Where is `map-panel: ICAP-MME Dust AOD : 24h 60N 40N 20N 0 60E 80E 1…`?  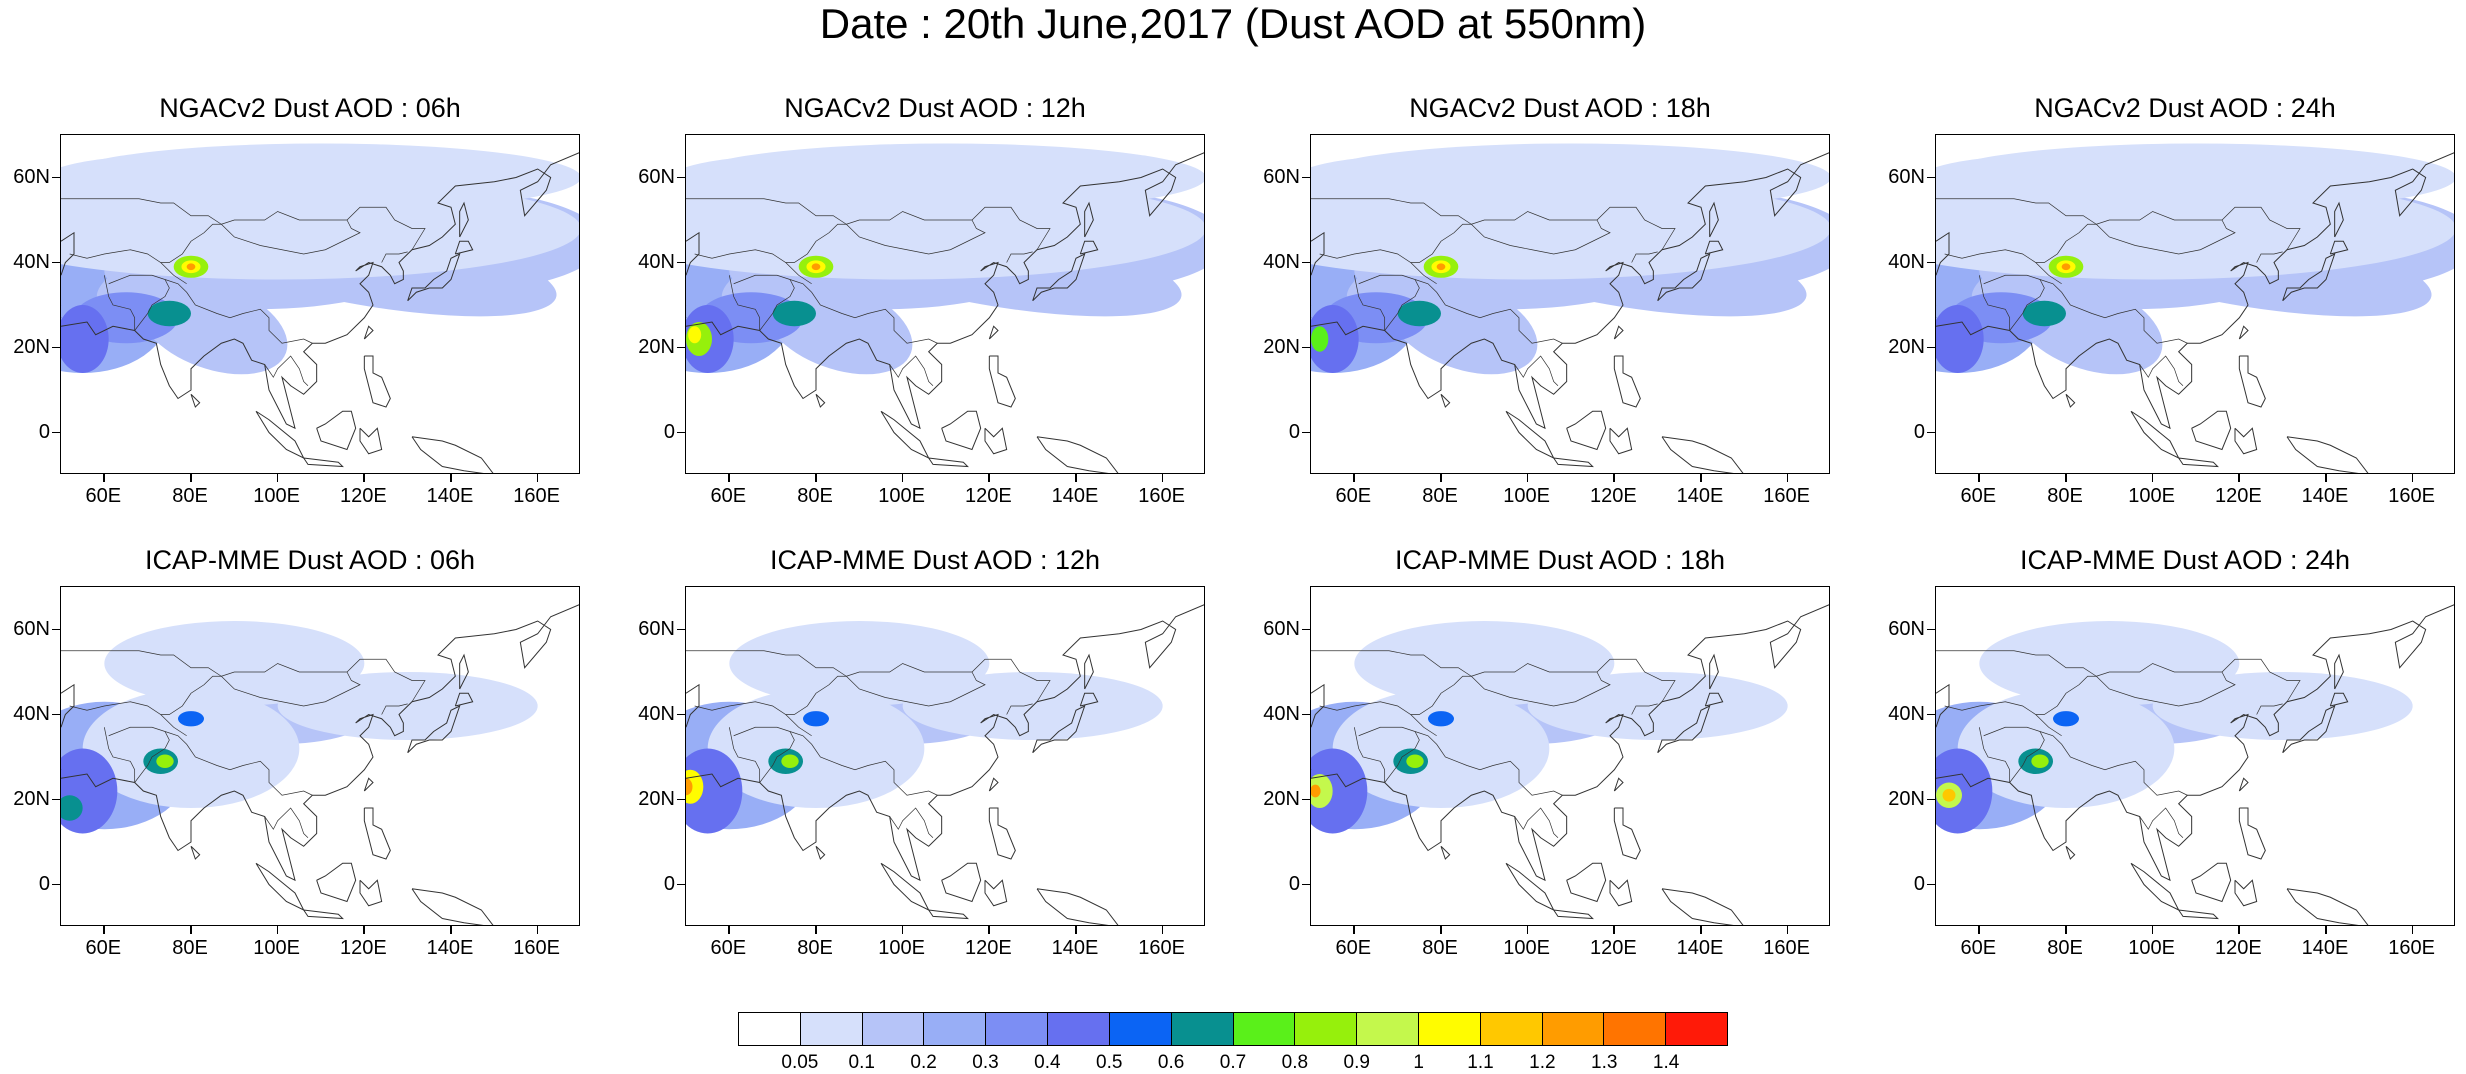 map-panel: ICAP-MME Dust AOD : 24h 60N 40N 20N 0 60E 80E 1… is located at coordinates (2170, 774).